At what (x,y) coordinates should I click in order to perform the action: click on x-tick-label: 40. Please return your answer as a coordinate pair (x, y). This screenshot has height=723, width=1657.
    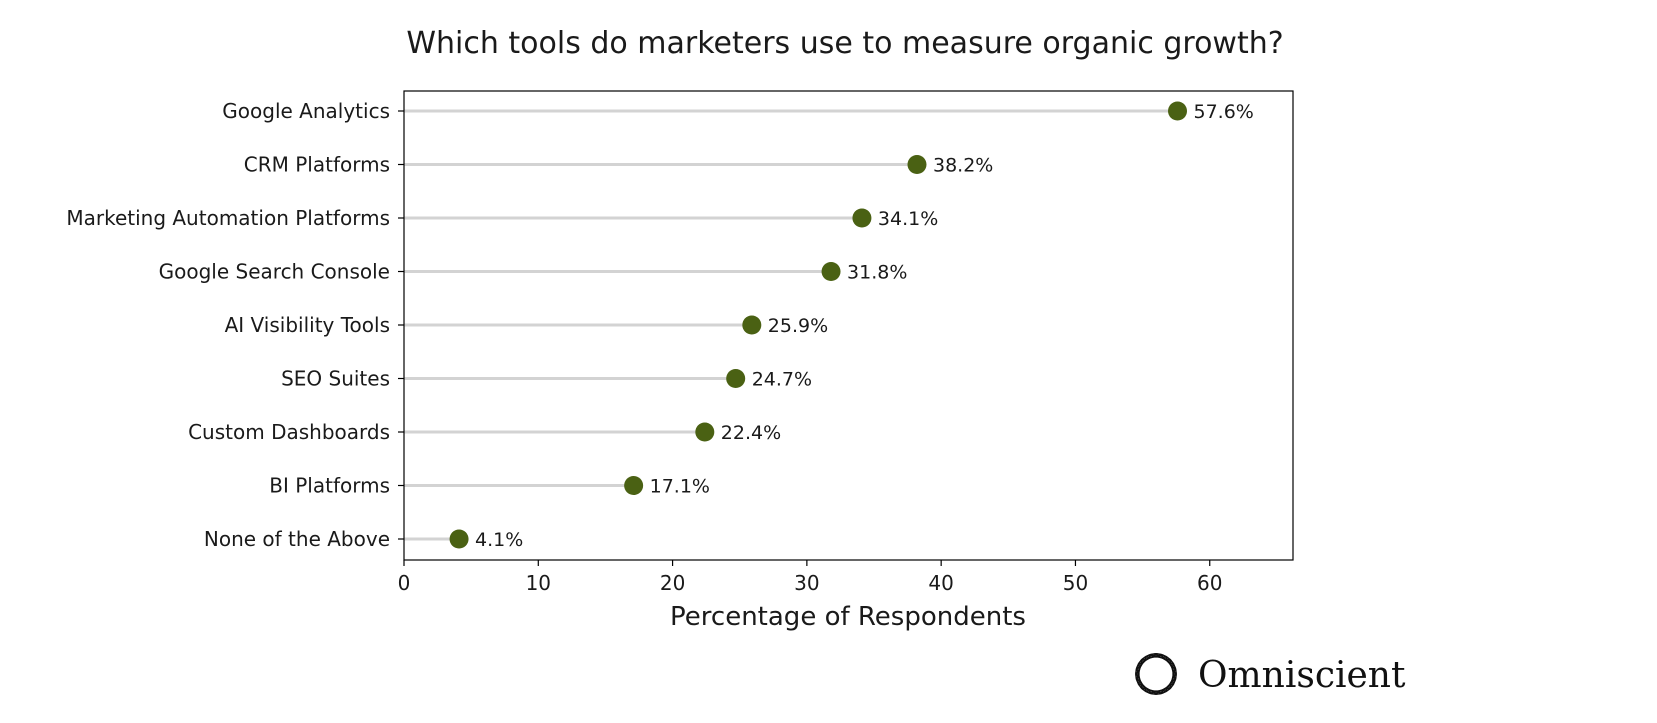
    Looking at the image, I should click on (940, 583).